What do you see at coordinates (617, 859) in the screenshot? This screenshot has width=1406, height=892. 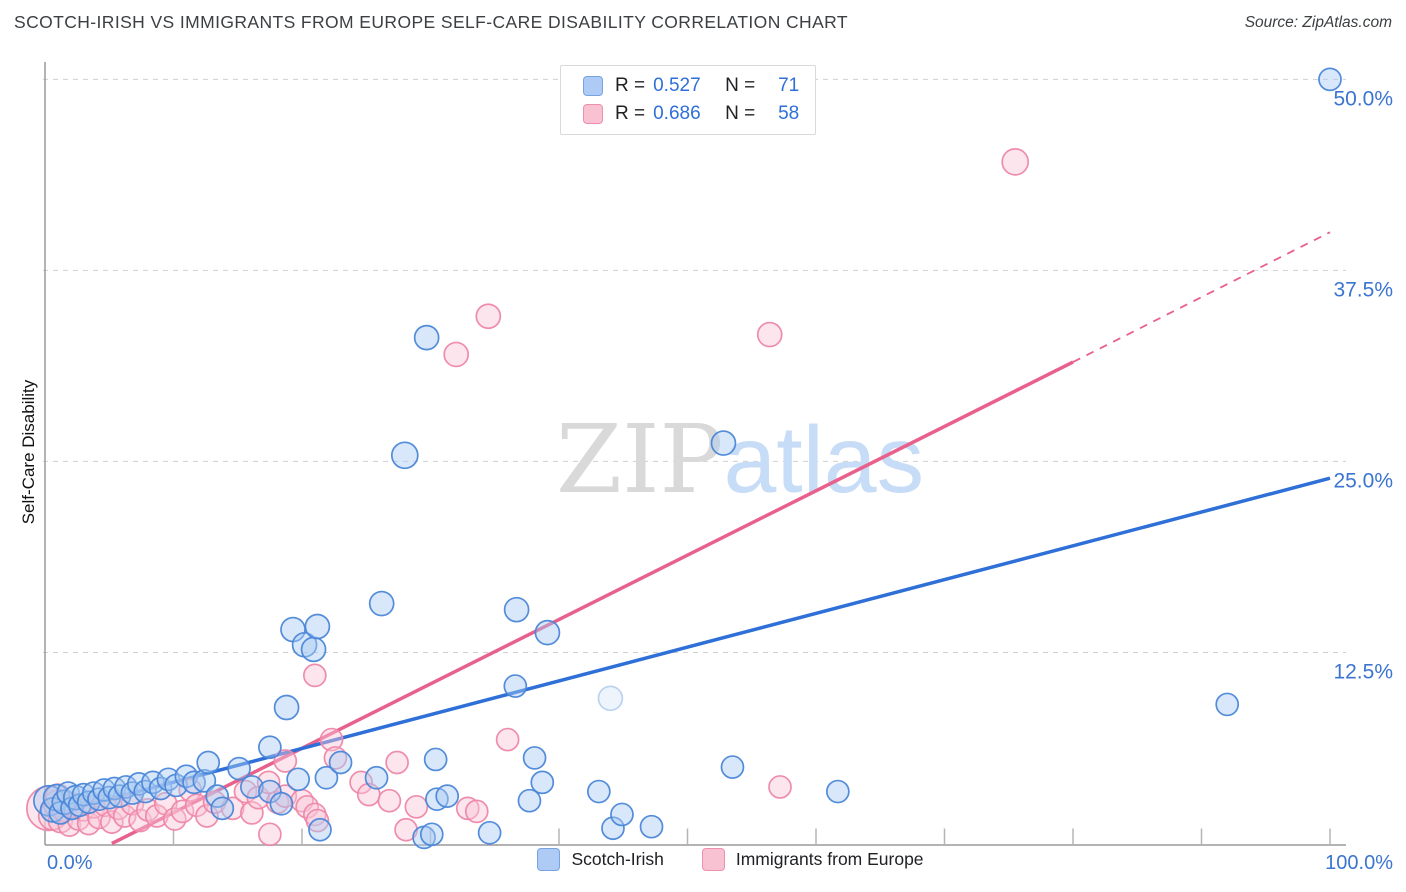 I see `legend-label: Scotch-Irish` at bounding box center [617, 859].